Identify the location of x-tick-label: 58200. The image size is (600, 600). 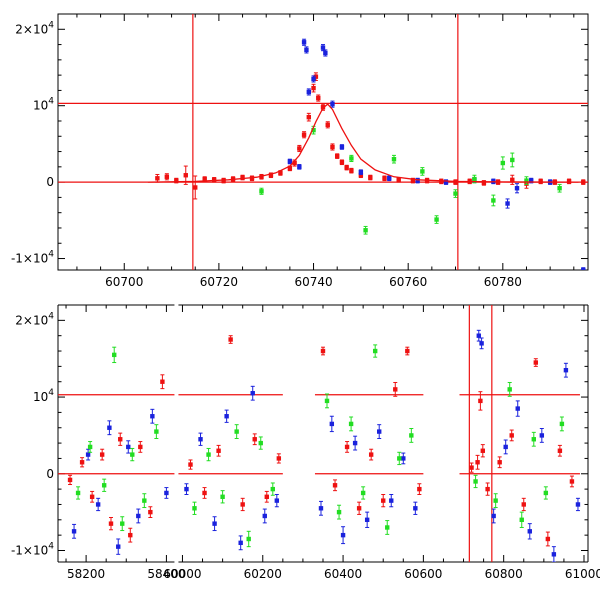
(86, 574).